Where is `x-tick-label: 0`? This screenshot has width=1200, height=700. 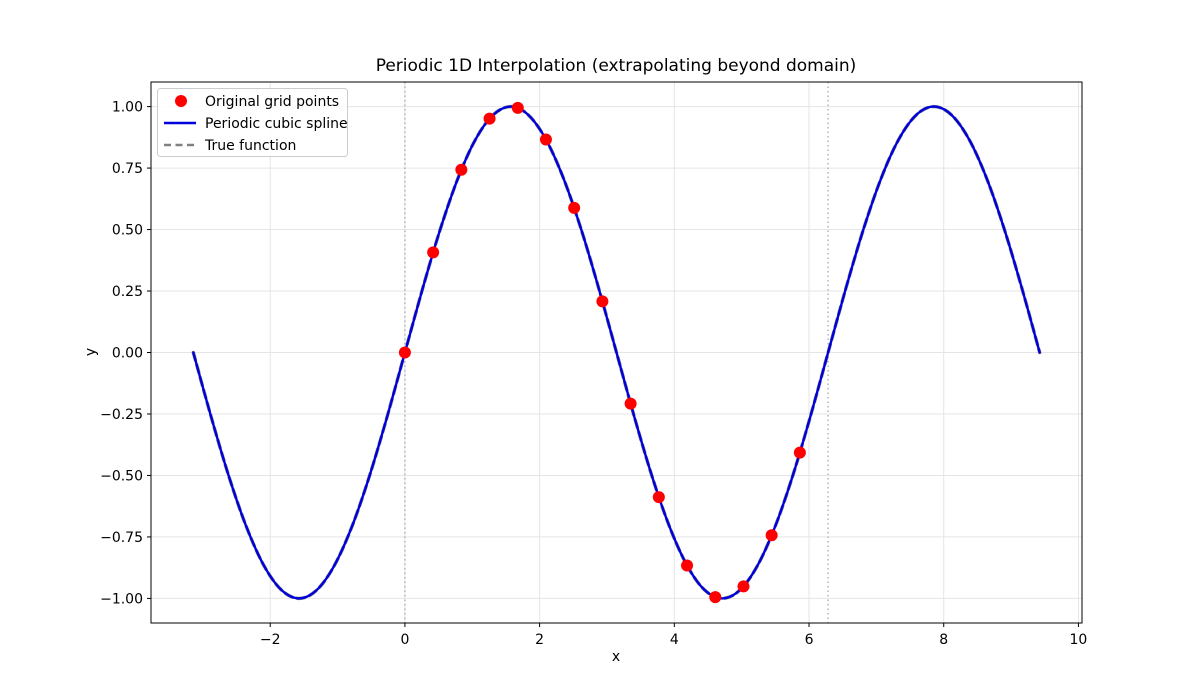 x-tick-label: 0 is located at coordinates (404, 640).